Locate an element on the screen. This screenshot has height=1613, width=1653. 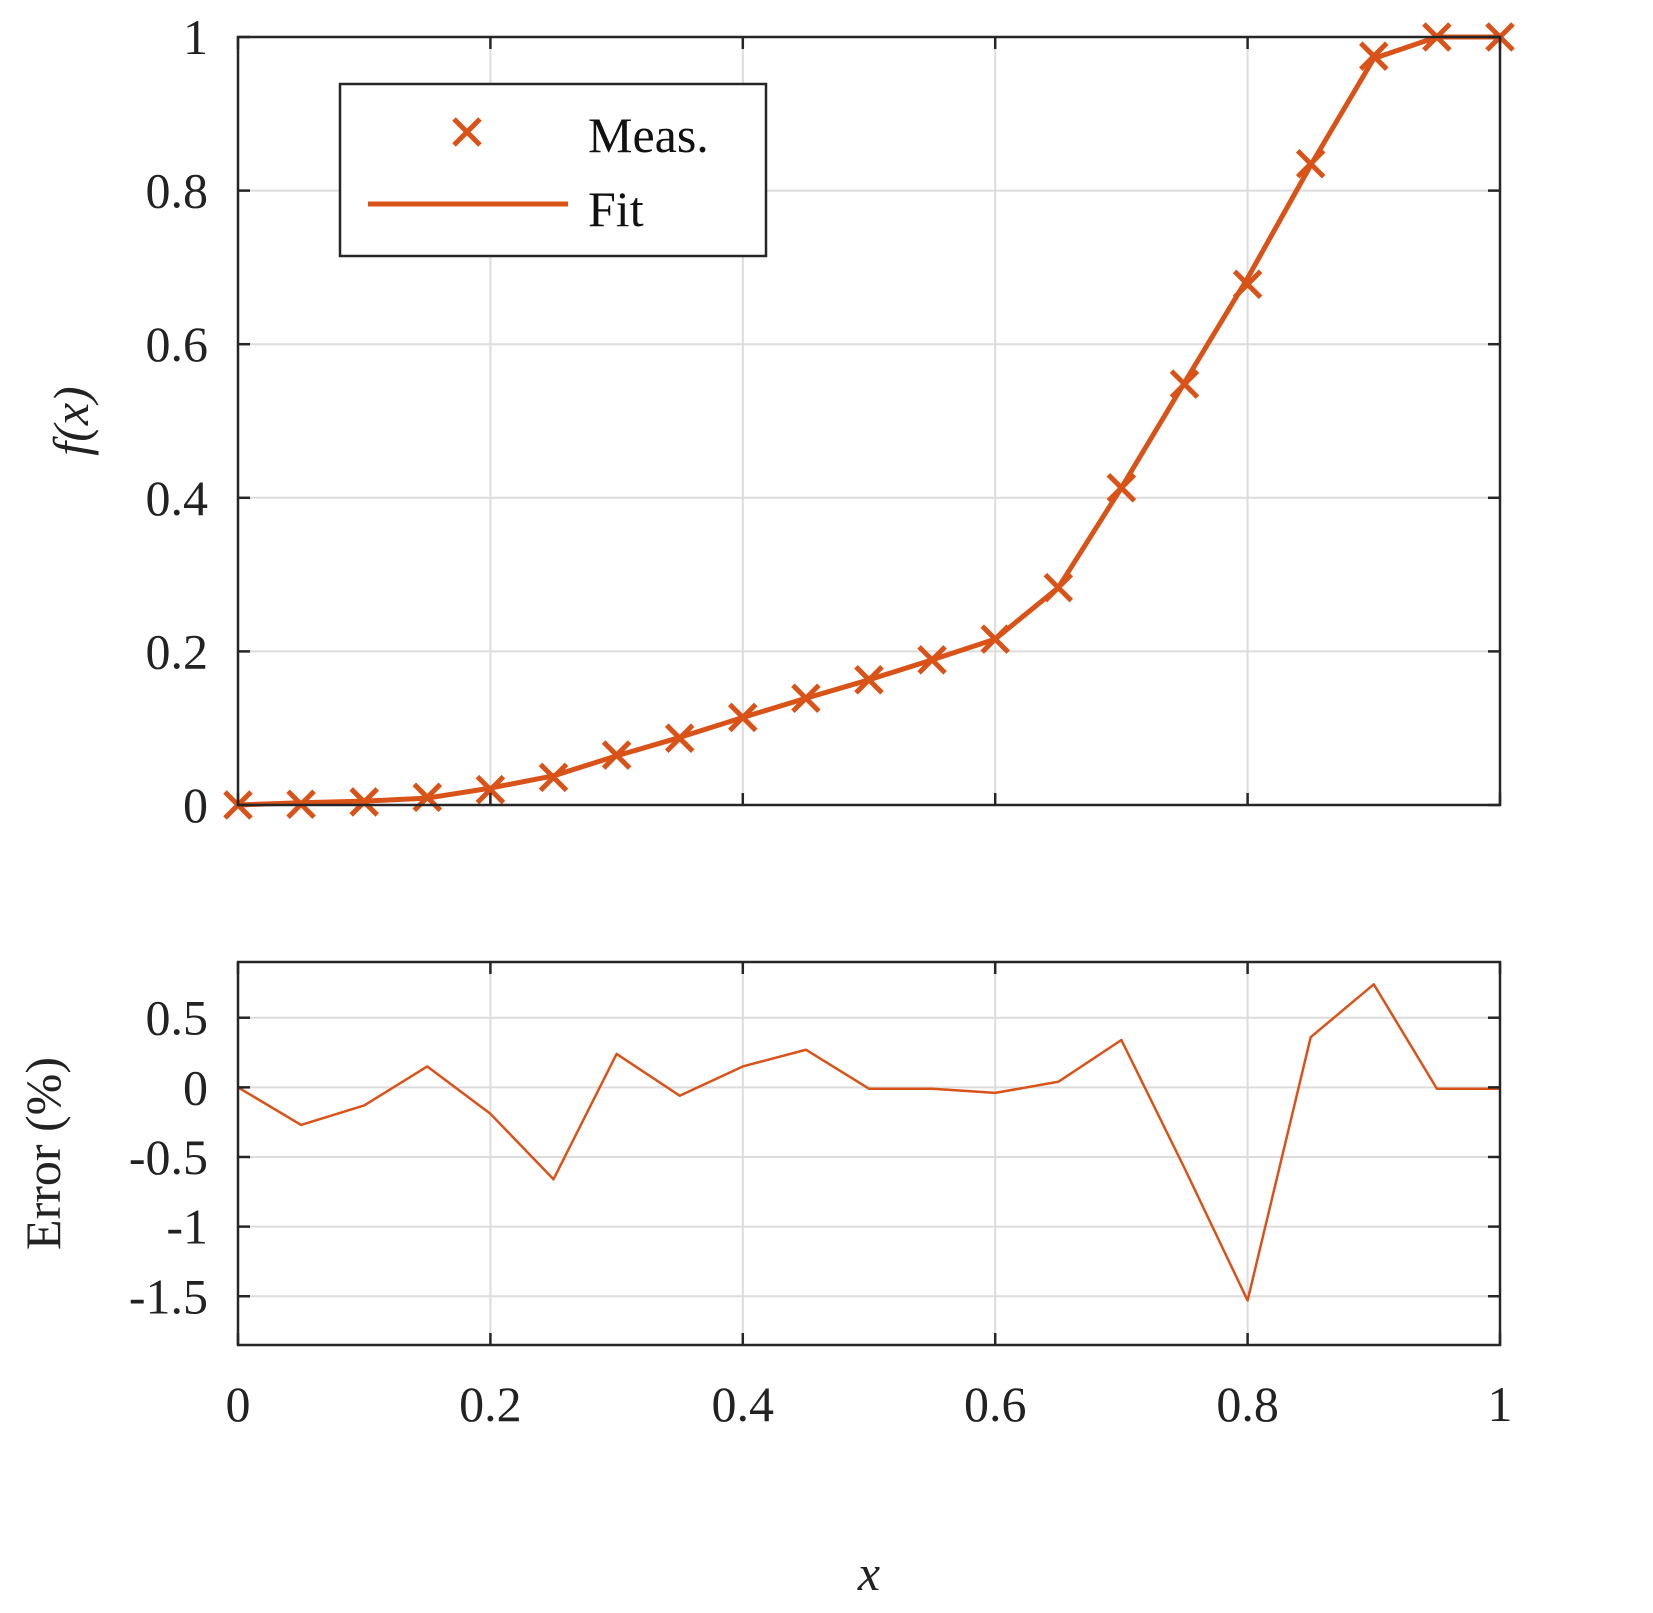
error-y-tick-labels: -1.5 -1 -0.5 0 0.5 is located at coordinates (168, 1157).